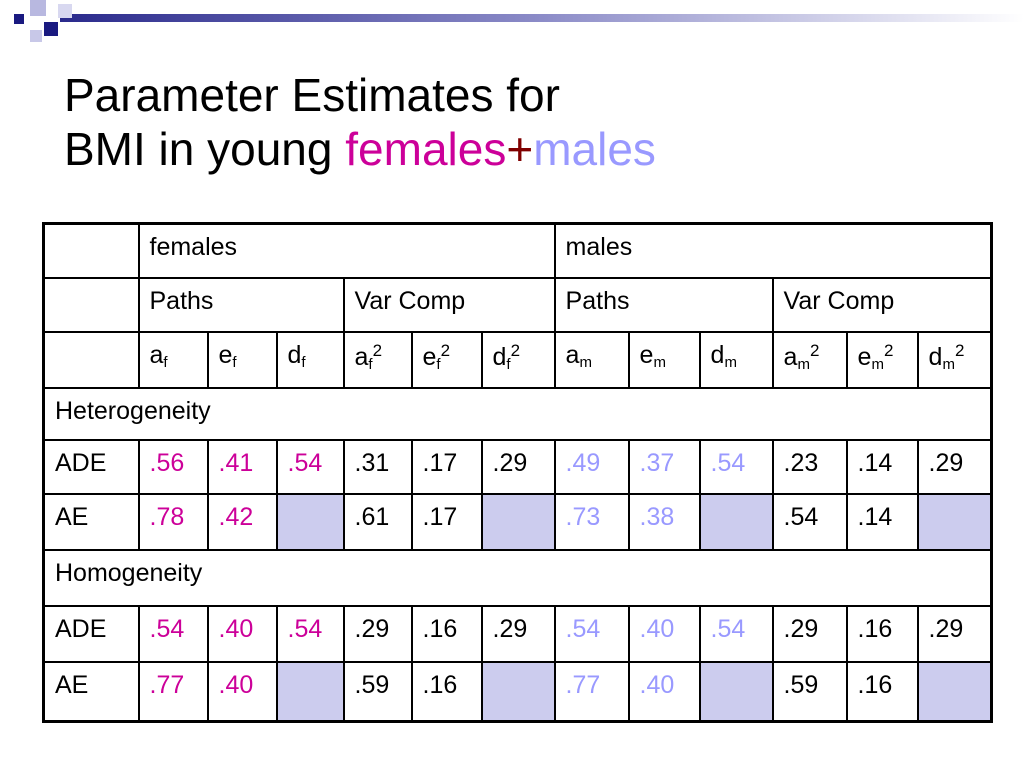 This screenshot has width=1024, height=768. What do you see at coordinates (242, 466) in the screenshot?
I see `estimate-cell: .41` at bounding box center [242, 466].